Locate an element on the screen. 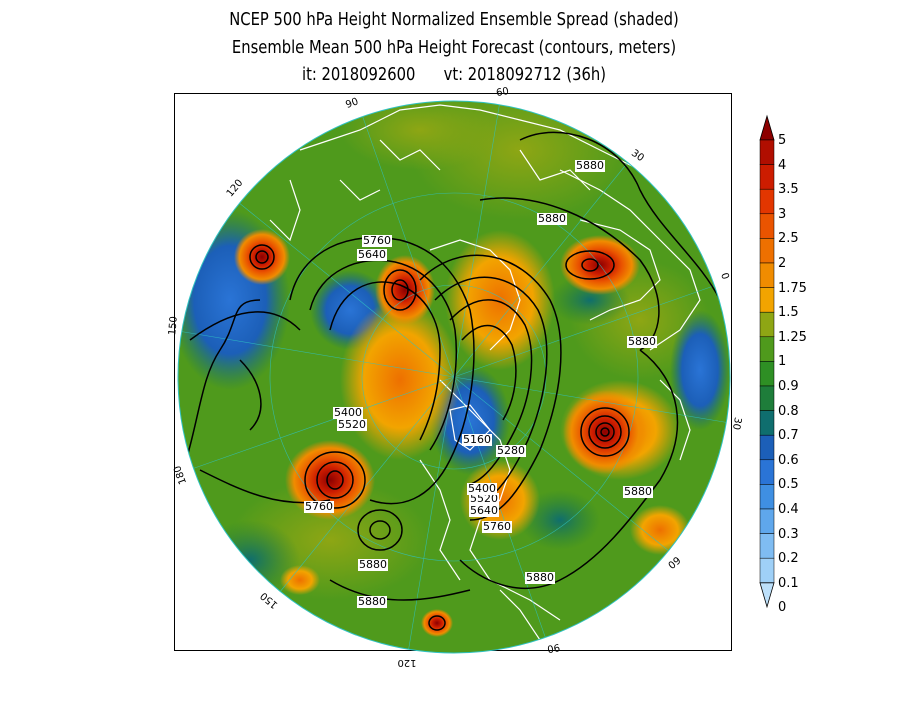 This screenshot has height=702, width=908. colorbar-label: 1 is located at coordinates (782, 362).